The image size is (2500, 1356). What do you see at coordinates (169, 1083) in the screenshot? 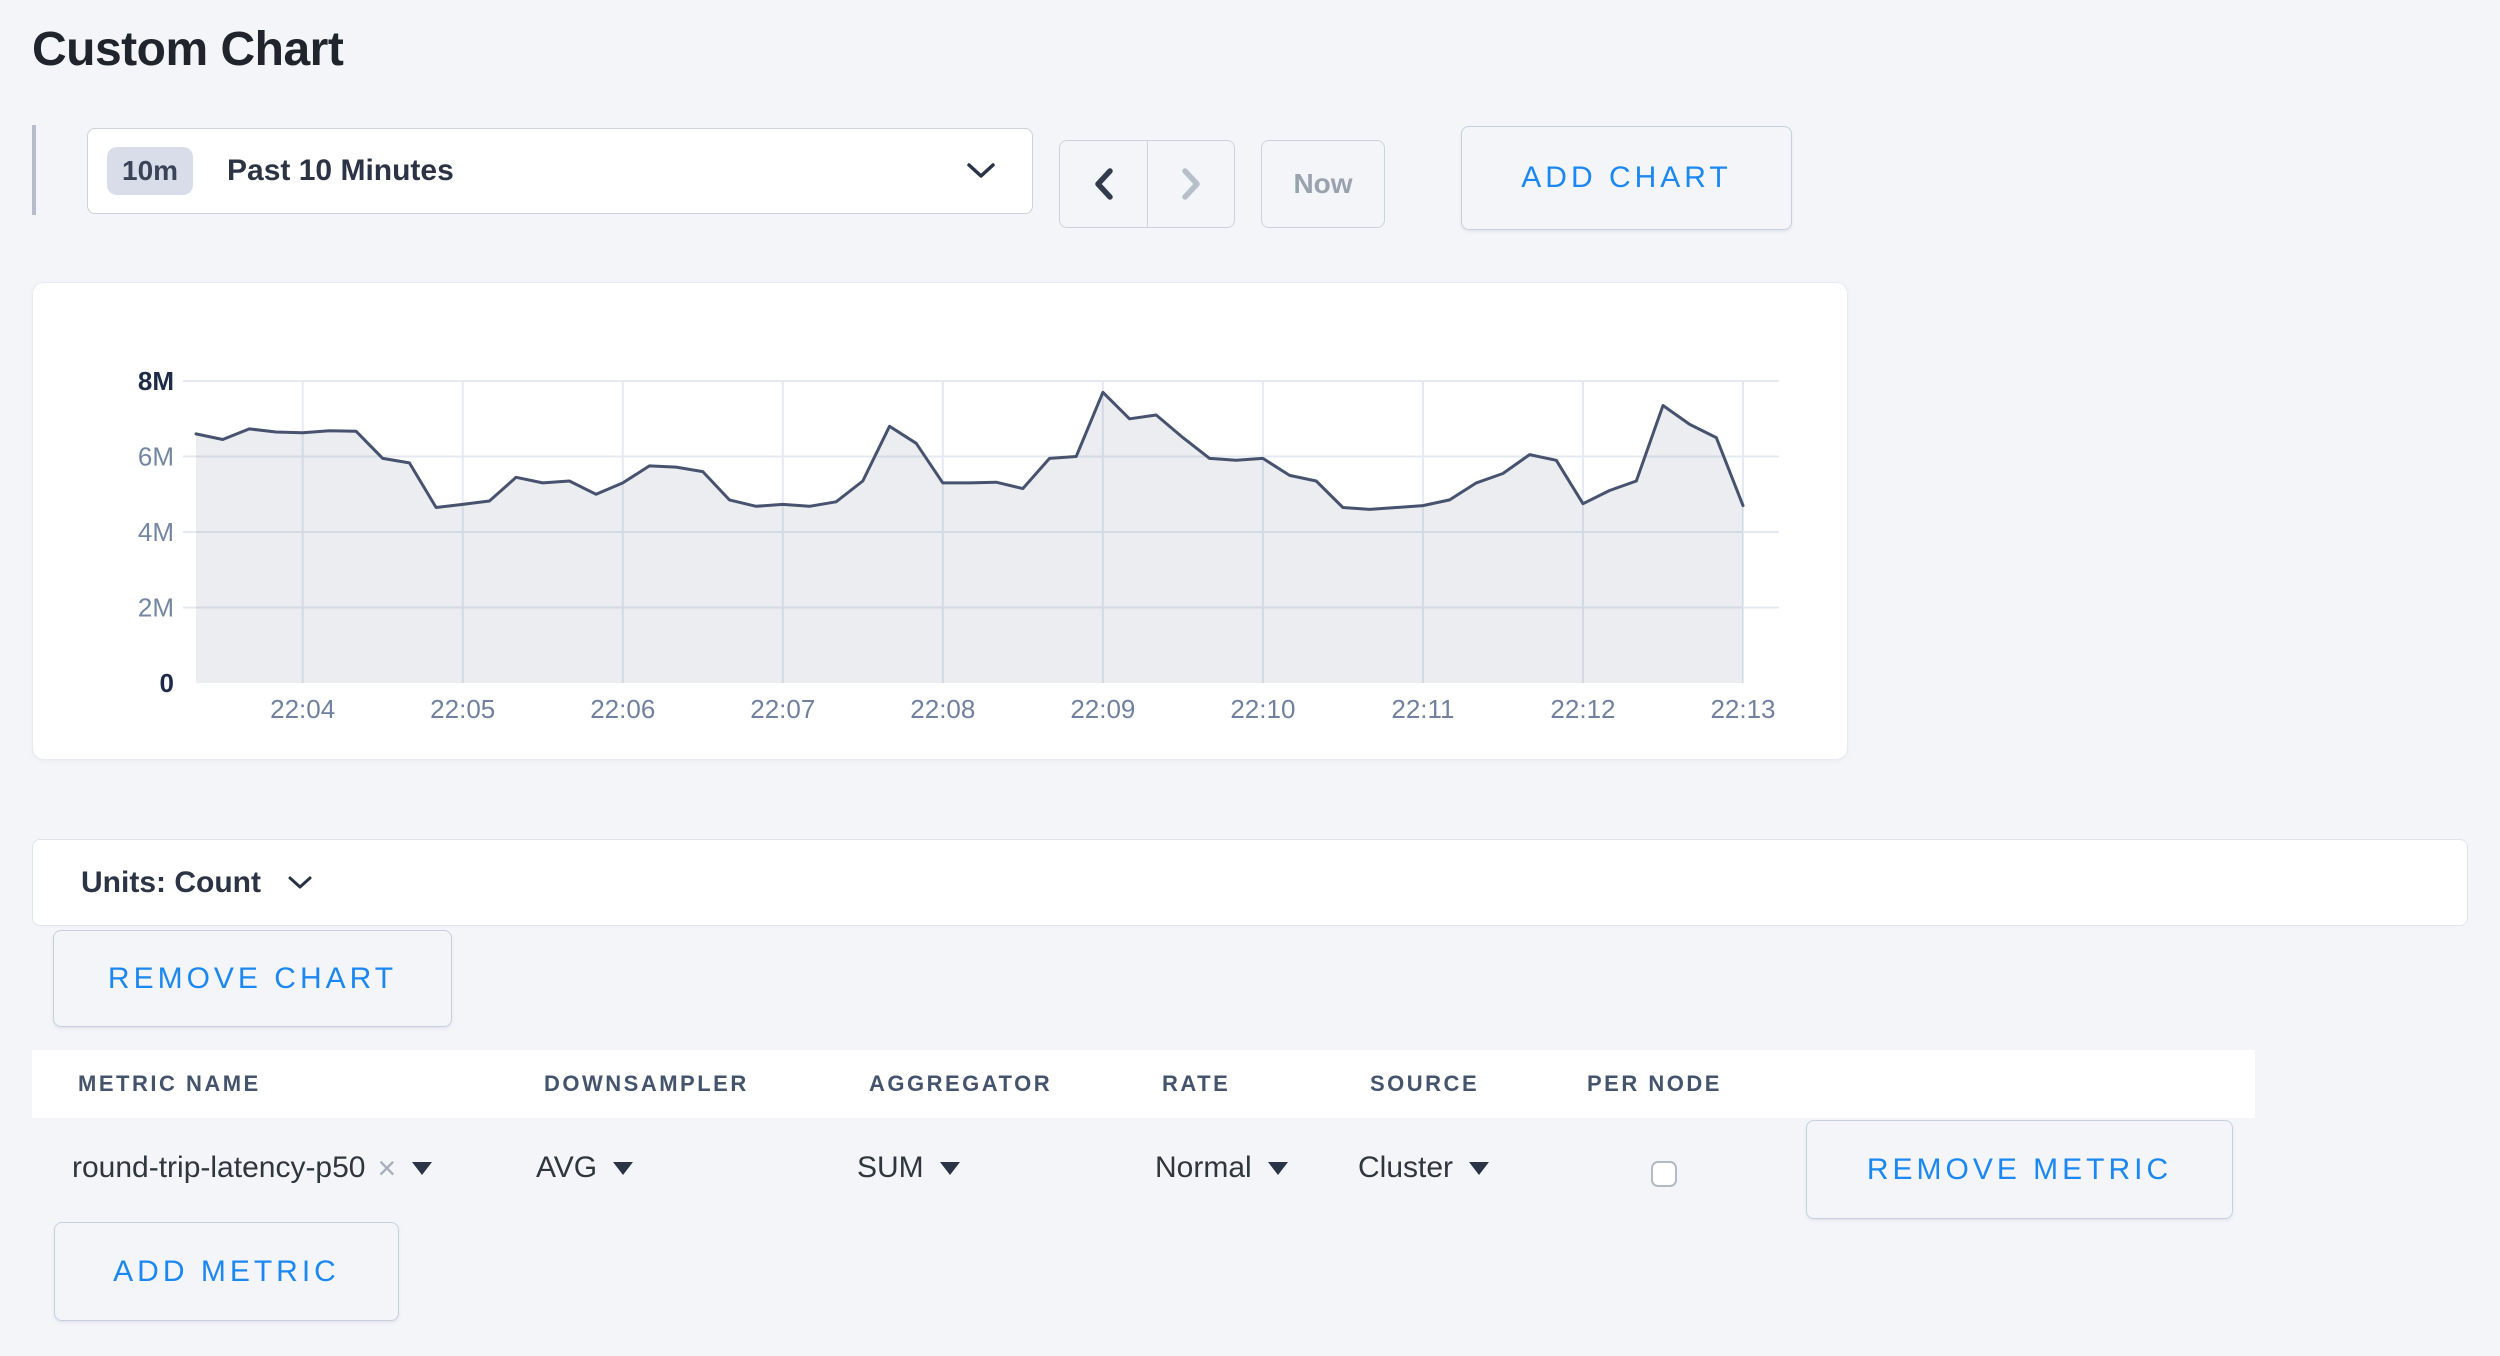
I see `column-header-metric-name: METRIC NAME` at bounding box center [169, 1083].